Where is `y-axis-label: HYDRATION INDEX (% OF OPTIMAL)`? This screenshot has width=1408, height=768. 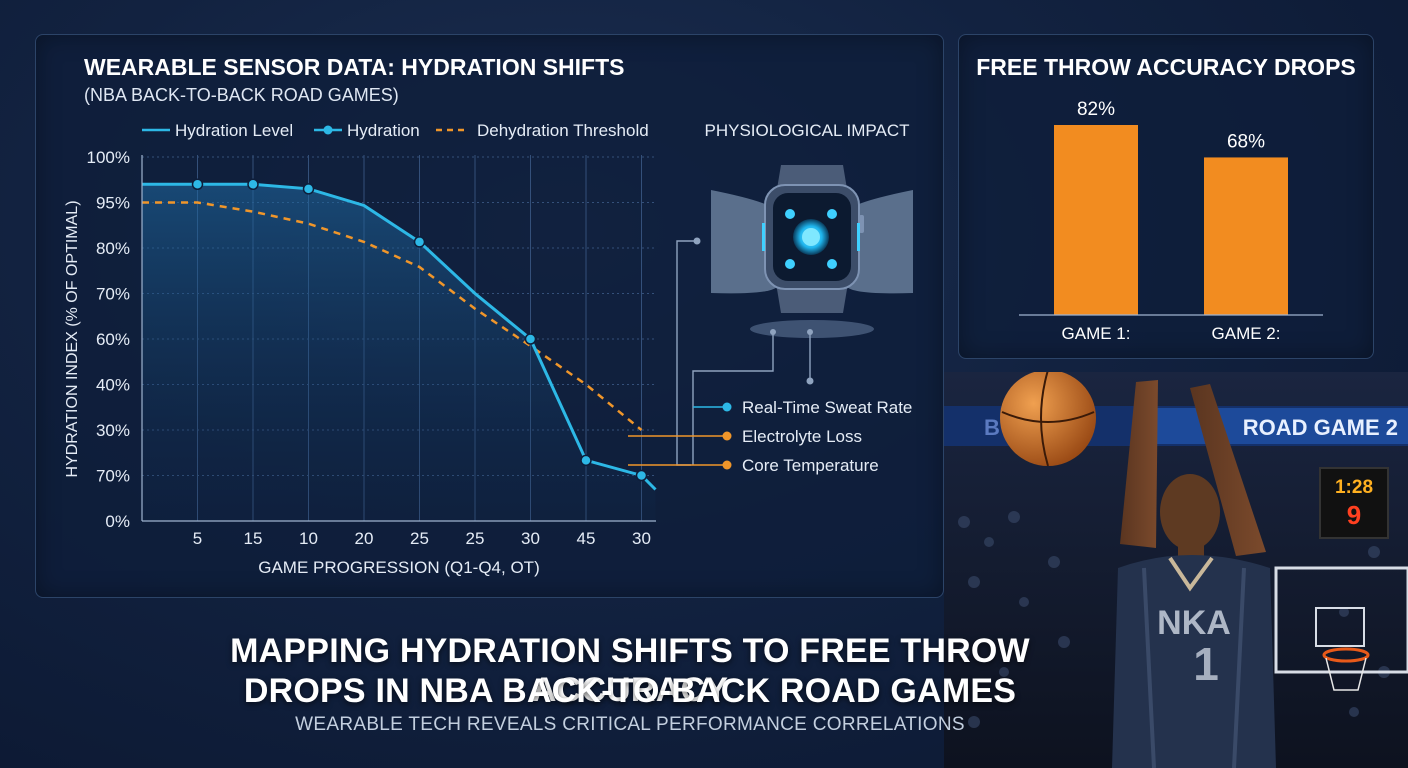 y-axis-label: HYDRATION INDEX (% OF OPTIMAL) is located at coordinates (72, 338).